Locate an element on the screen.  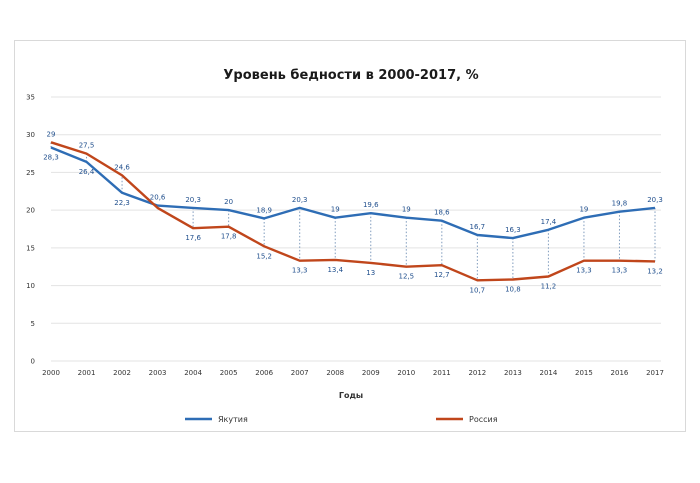
data-label-russia: 29 is located at coordinates (51, 134).